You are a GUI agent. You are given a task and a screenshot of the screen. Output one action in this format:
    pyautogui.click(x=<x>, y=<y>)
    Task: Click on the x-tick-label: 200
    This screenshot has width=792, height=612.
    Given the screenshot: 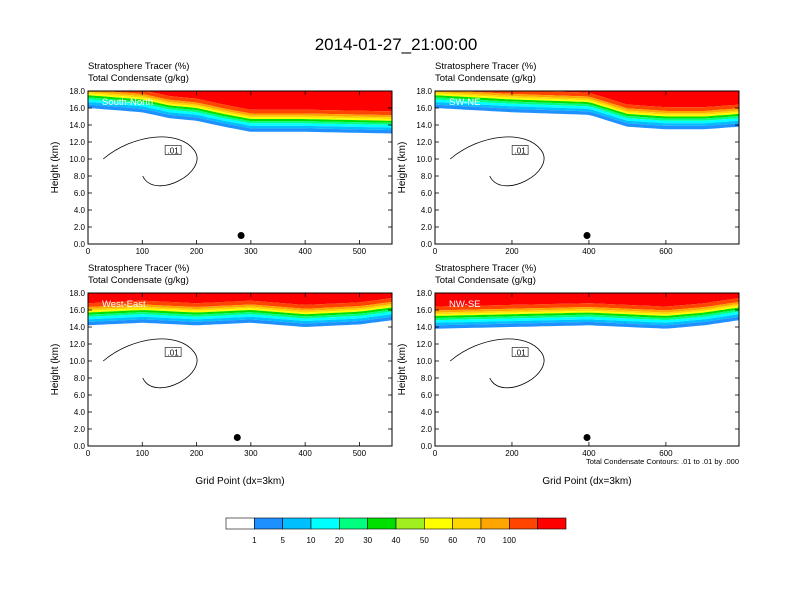 What is the action you would take?
    pyautogui.click(x=512, y=251)
    